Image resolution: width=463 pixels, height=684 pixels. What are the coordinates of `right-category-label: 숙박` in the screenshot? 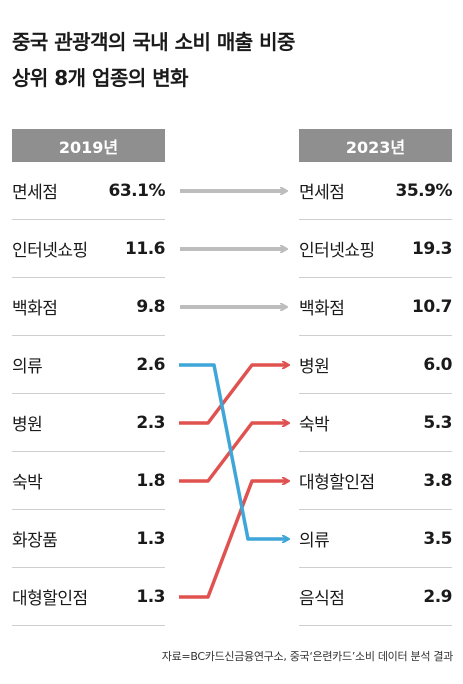 It's located at (314, 425).